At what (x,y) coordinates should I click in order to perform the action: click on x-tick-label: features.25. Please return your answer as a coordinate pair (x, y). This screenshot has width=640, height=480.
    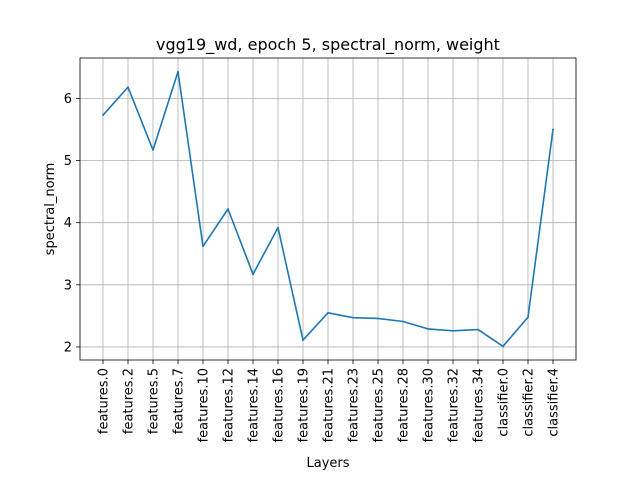
    Looking at the image, I should click on (379, 405).